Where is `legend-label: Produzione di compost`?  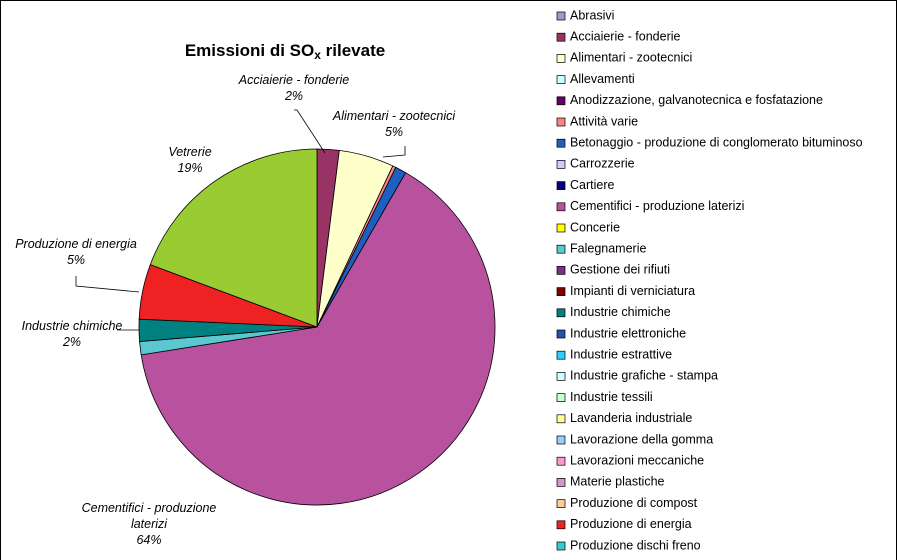
legend-label: Produzione di compost is located at coordinates (634, 503).